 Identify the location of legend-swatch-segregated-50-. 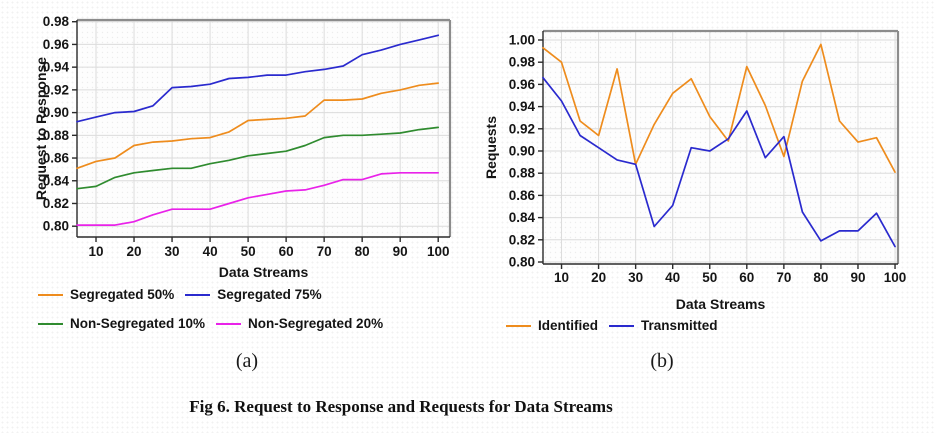
(50, 294).